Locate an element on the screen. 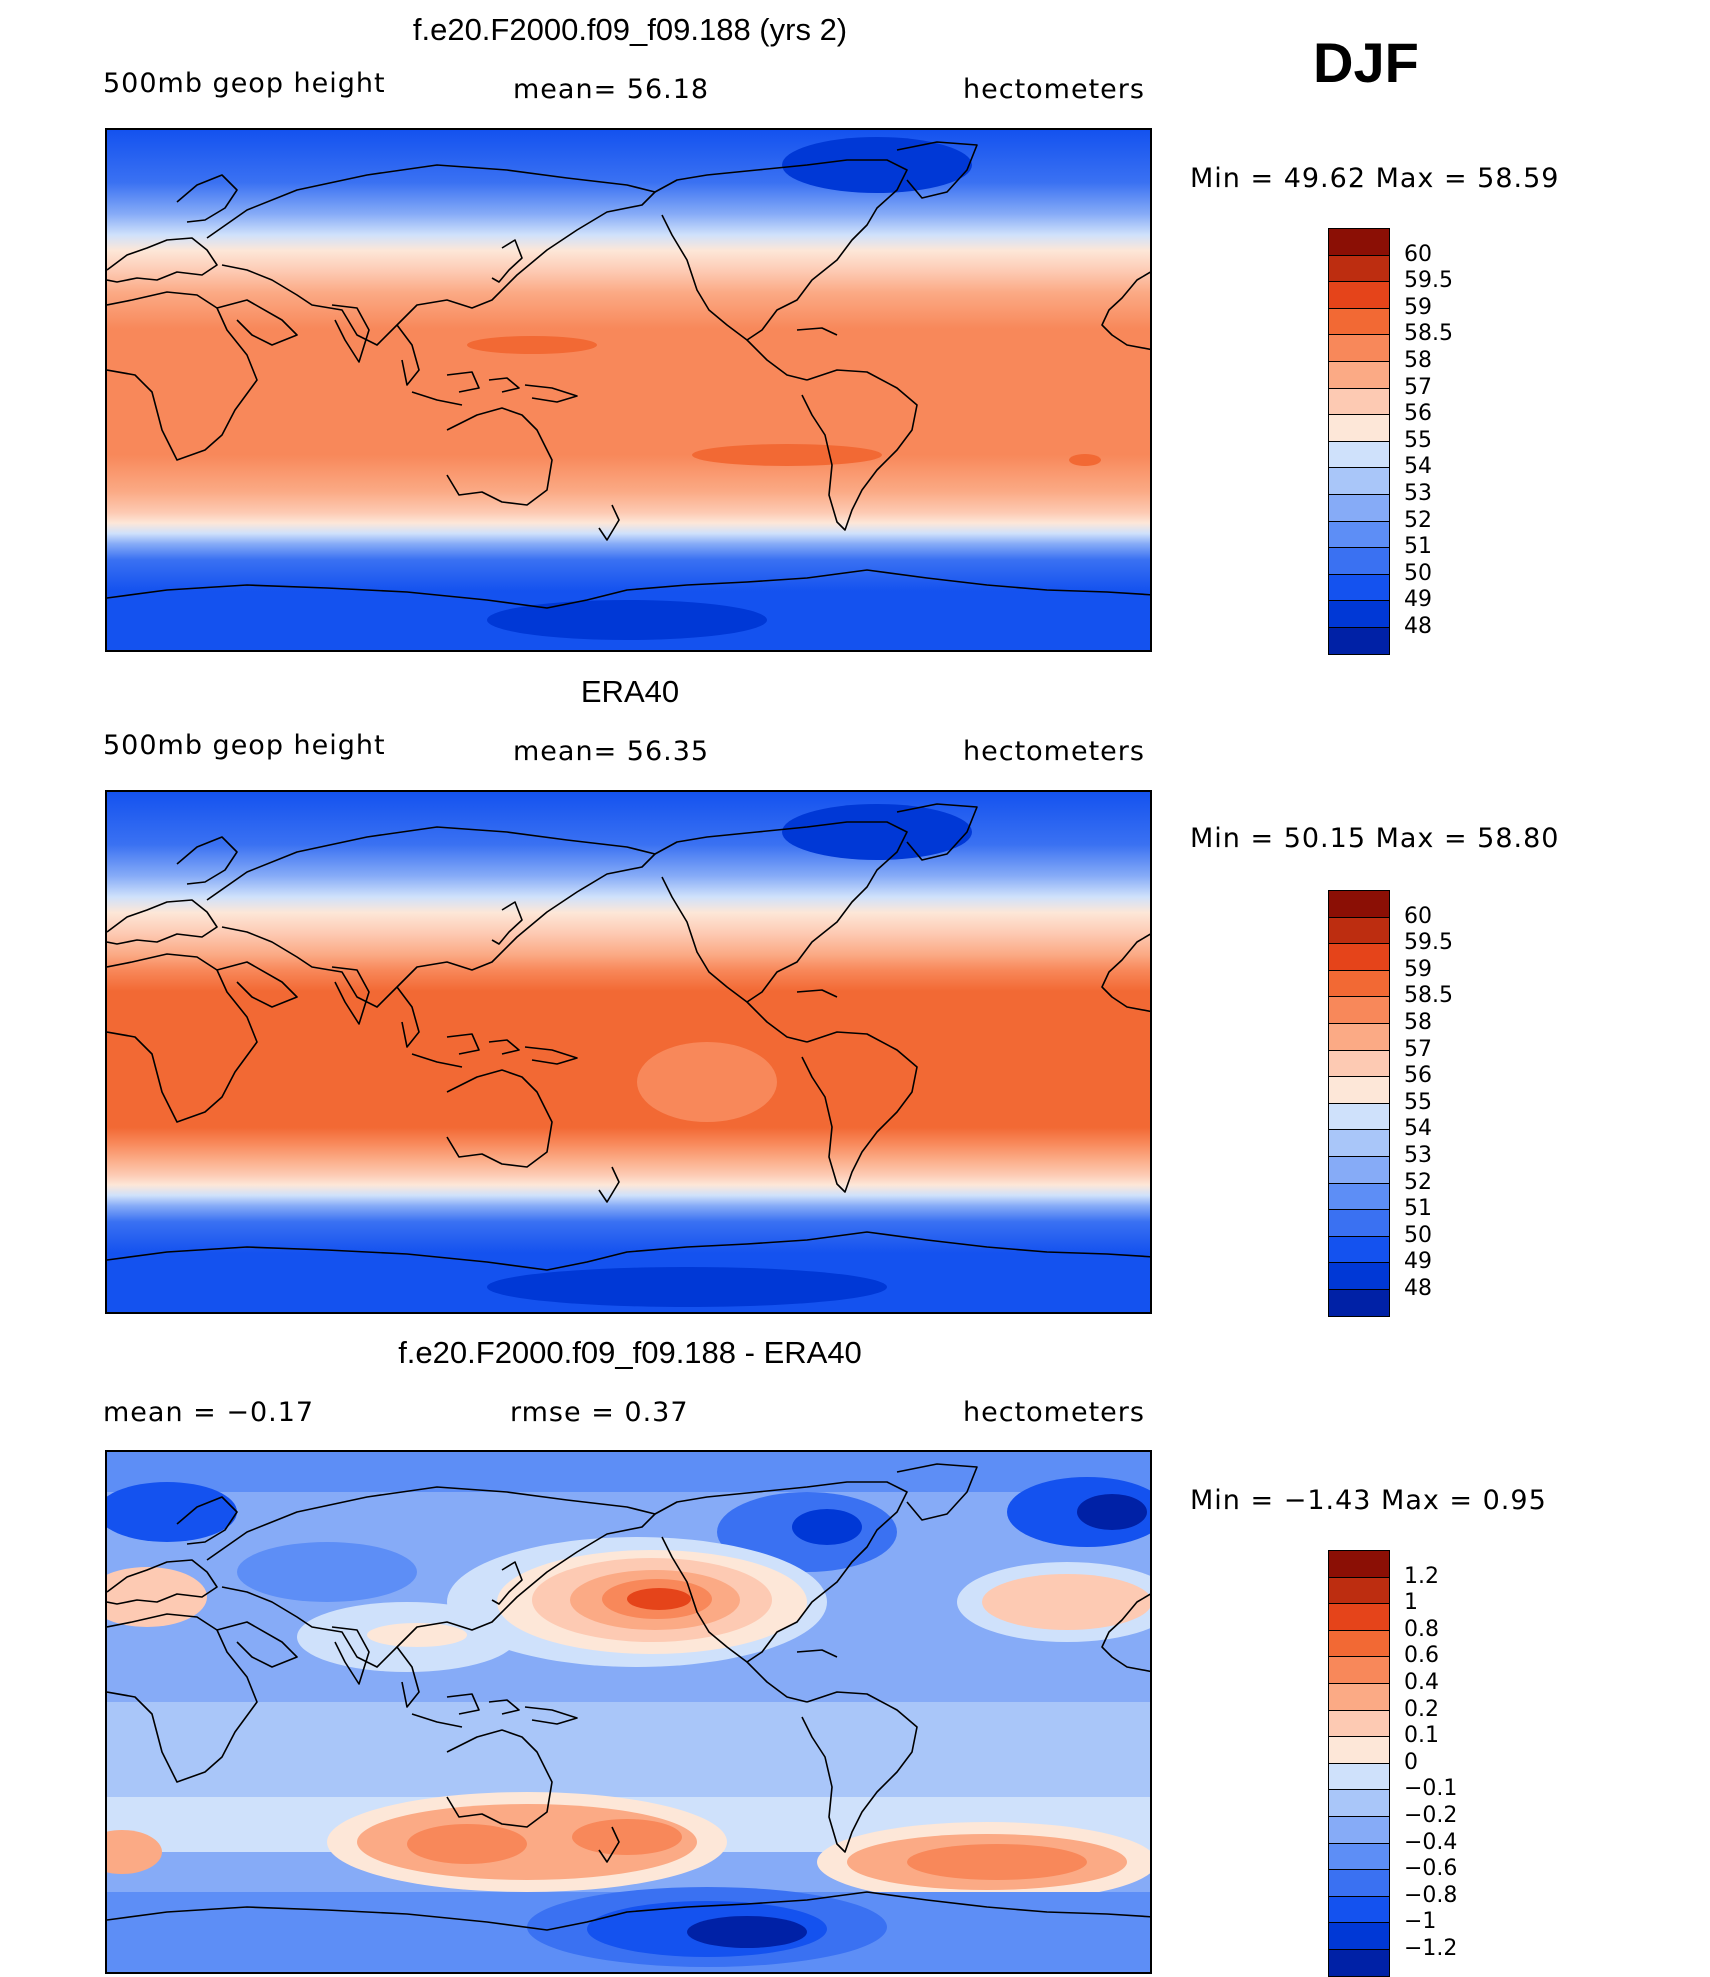 This screenshot has height=1977, width=1710. panel-3-colorbar-label: −0.4 is located at coordinates (1431, 1842).